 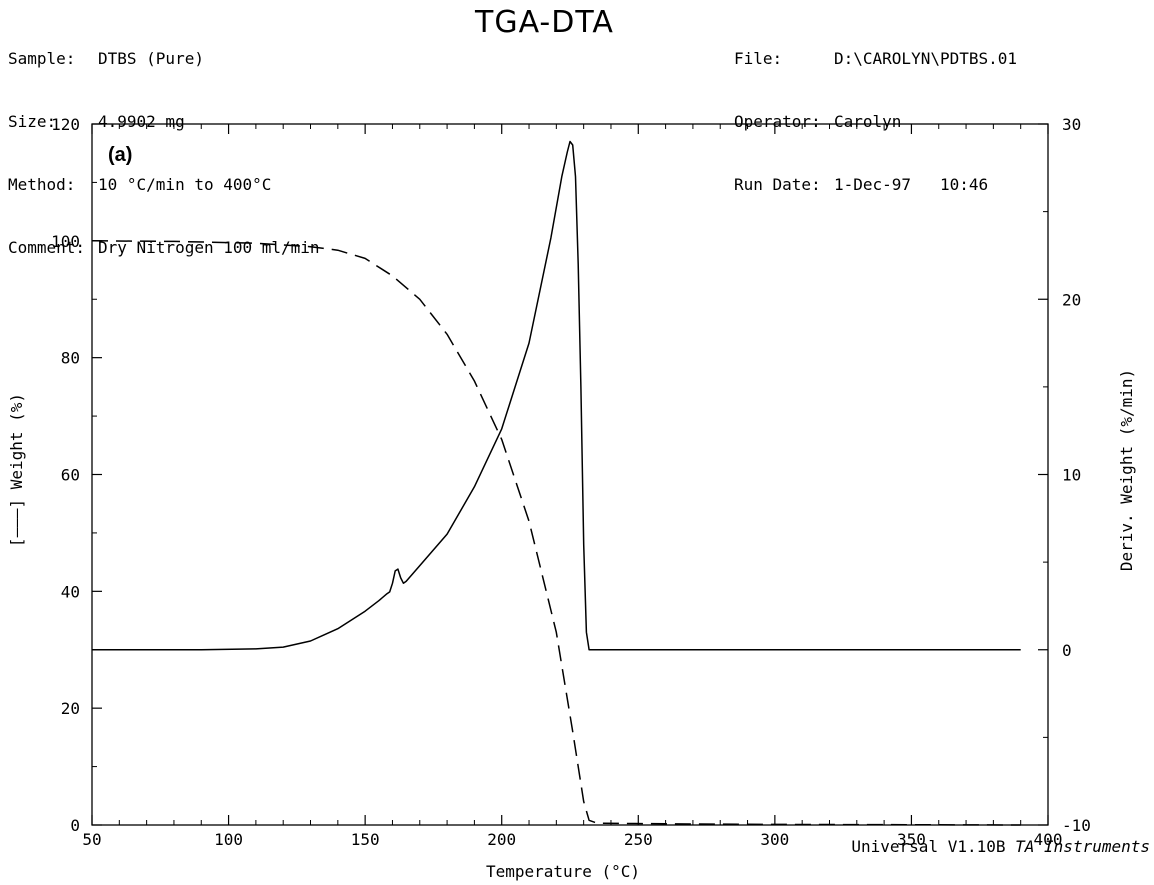 I want to click on y-right-tick-label: 10, so click(x=1071, y=475).